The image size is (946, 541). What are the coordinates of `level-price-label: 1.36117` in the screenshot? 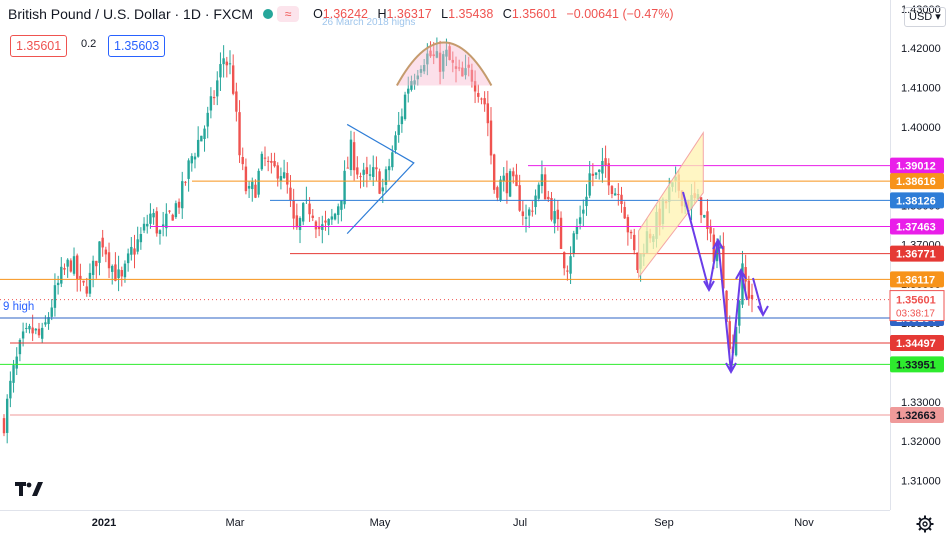 It's located at (915, 280).